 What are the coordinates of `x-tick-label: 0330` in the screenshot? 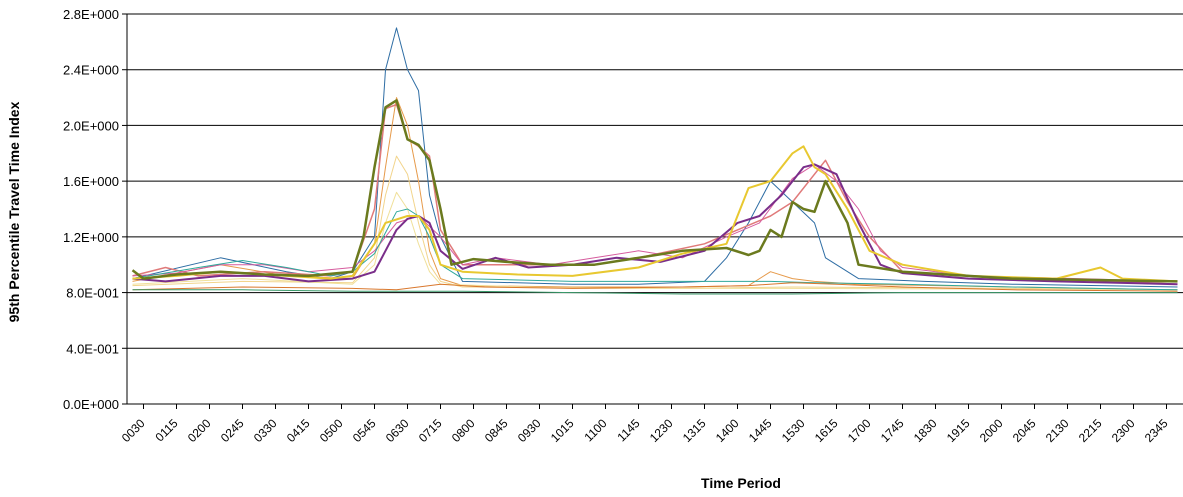 It's located at (265, 430).